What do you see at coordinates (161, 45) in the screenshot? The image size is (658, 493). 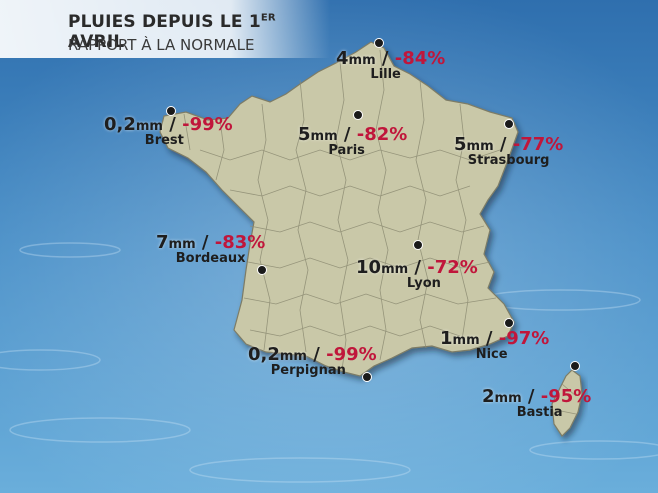 I see `map-subtitle: RAPPORT À LA NORMALE` at bounding box center [161, 45].